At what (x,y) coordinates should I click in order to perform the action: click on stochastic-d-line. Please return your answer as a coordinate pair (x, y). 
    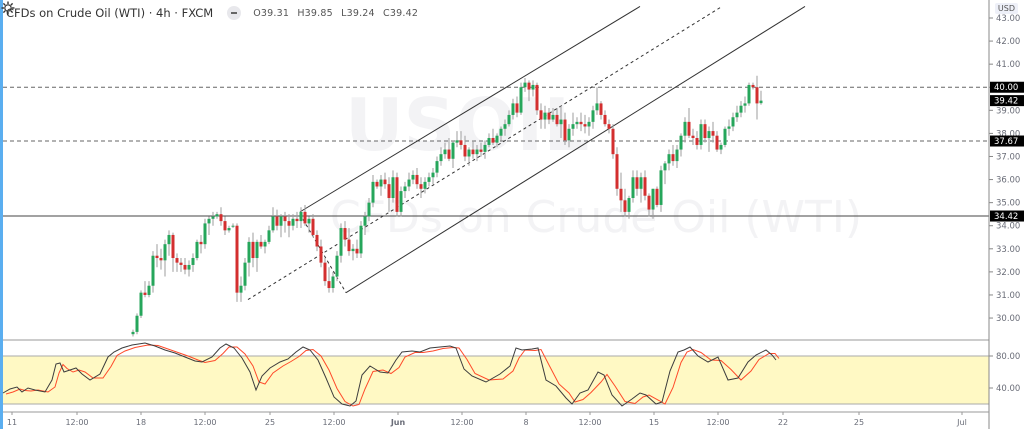
    Looking at the image, I should click on (392, 375).